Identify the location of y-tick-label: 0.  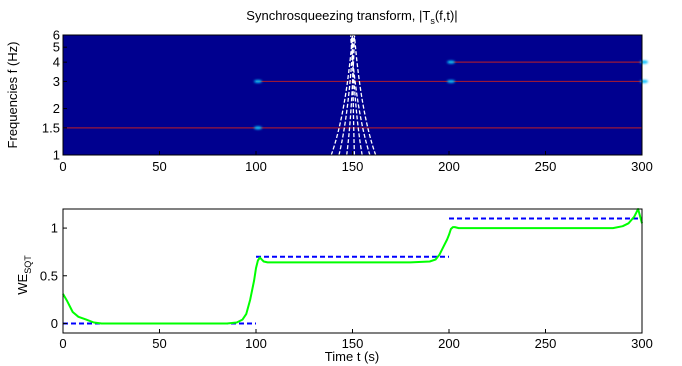
(54, 323).